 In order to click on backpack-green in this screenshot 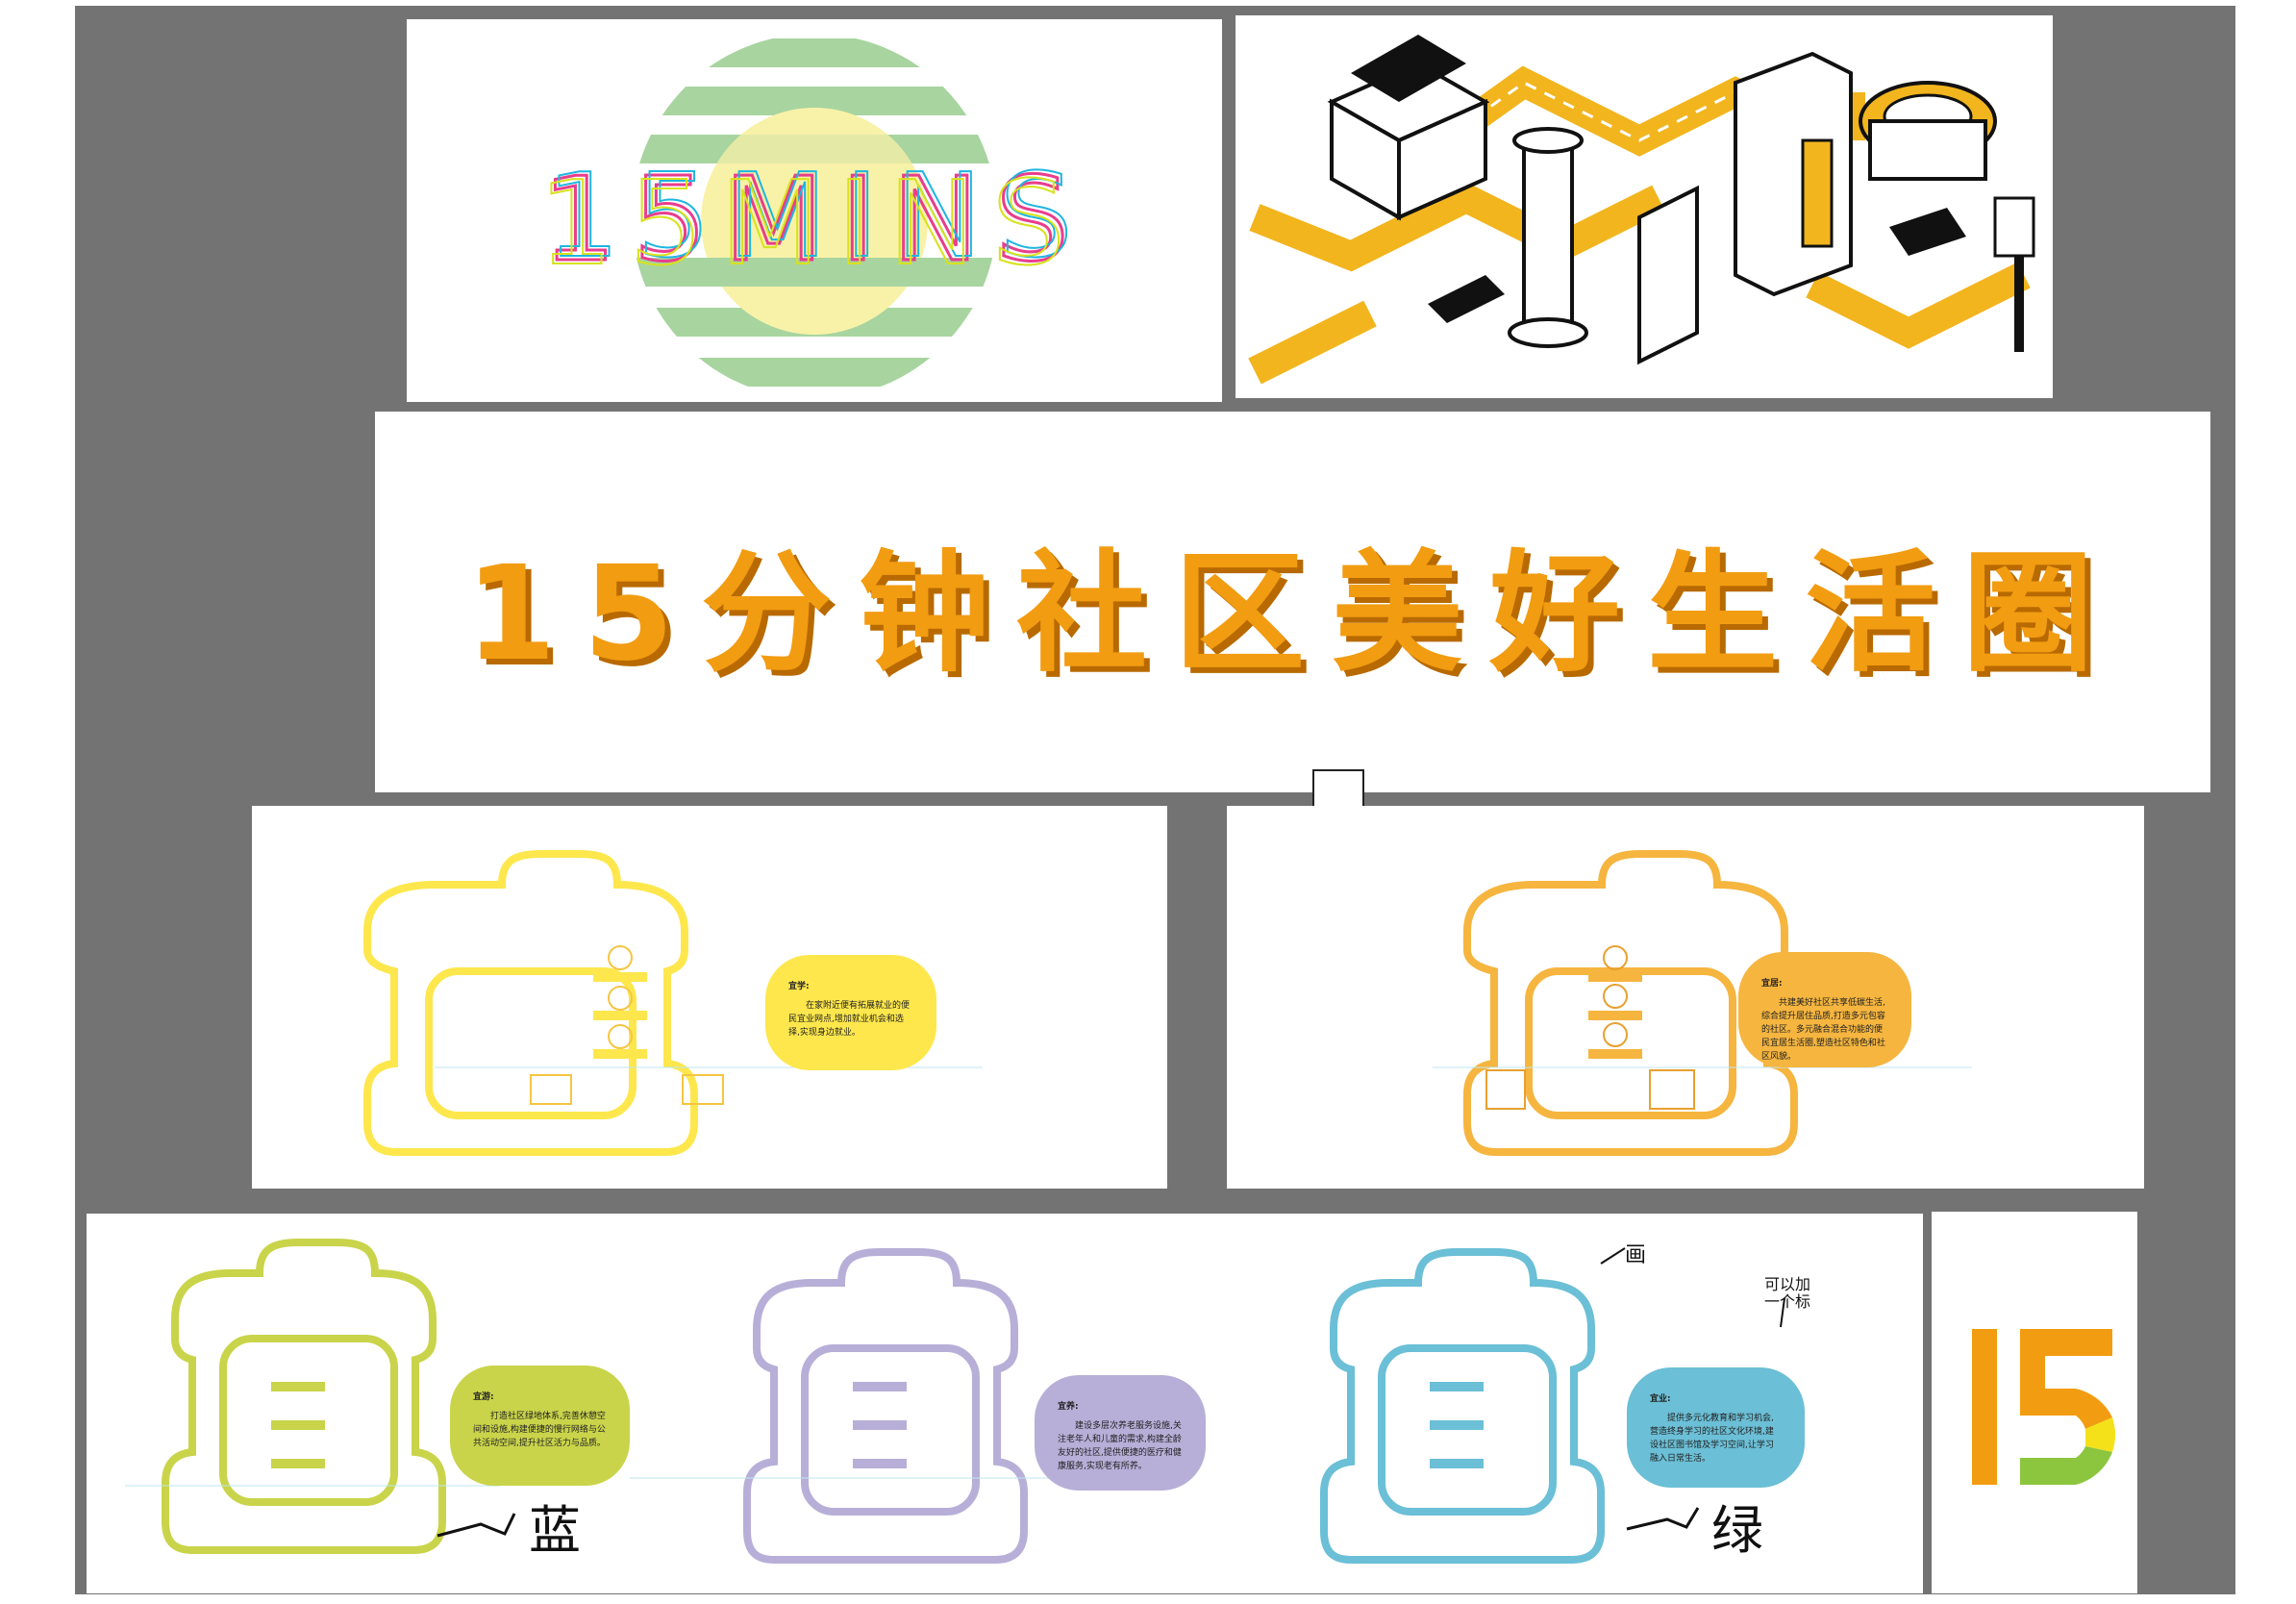, I will do `click(312, 1396)`.